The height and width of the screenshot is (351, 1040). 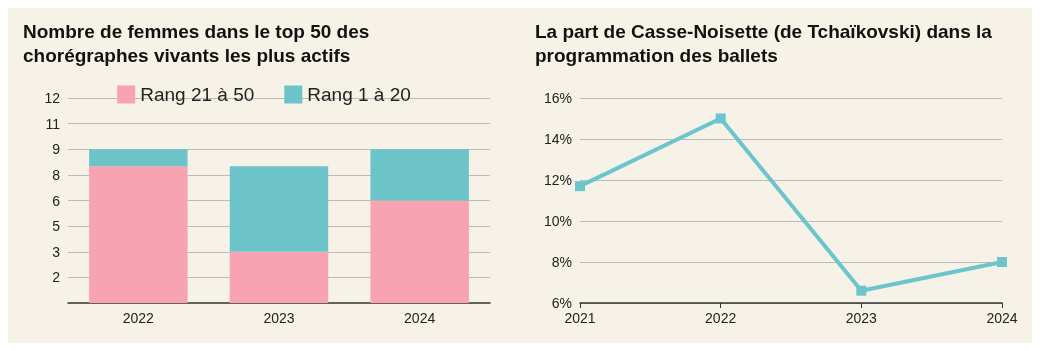 I want to click on y-tick-label: 12, so click(x=52, y=98).